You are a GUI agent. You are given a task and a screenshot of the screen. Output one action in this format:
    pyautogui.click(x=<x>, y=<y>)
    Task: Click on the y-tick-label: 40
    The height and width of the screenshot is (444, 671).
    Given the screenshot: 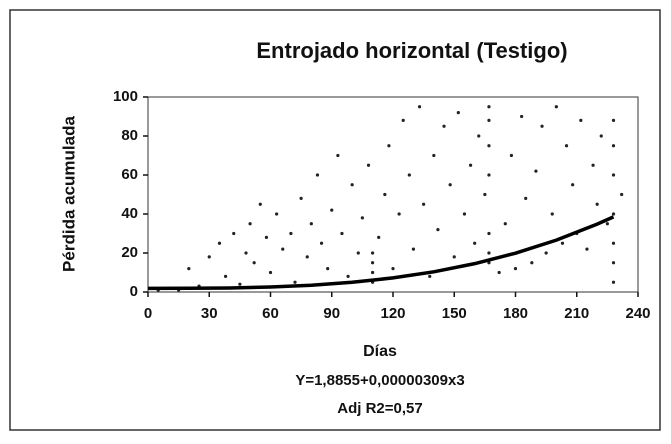 What is the action you would take?
    pyautogui.click(x=129, y=213)
    